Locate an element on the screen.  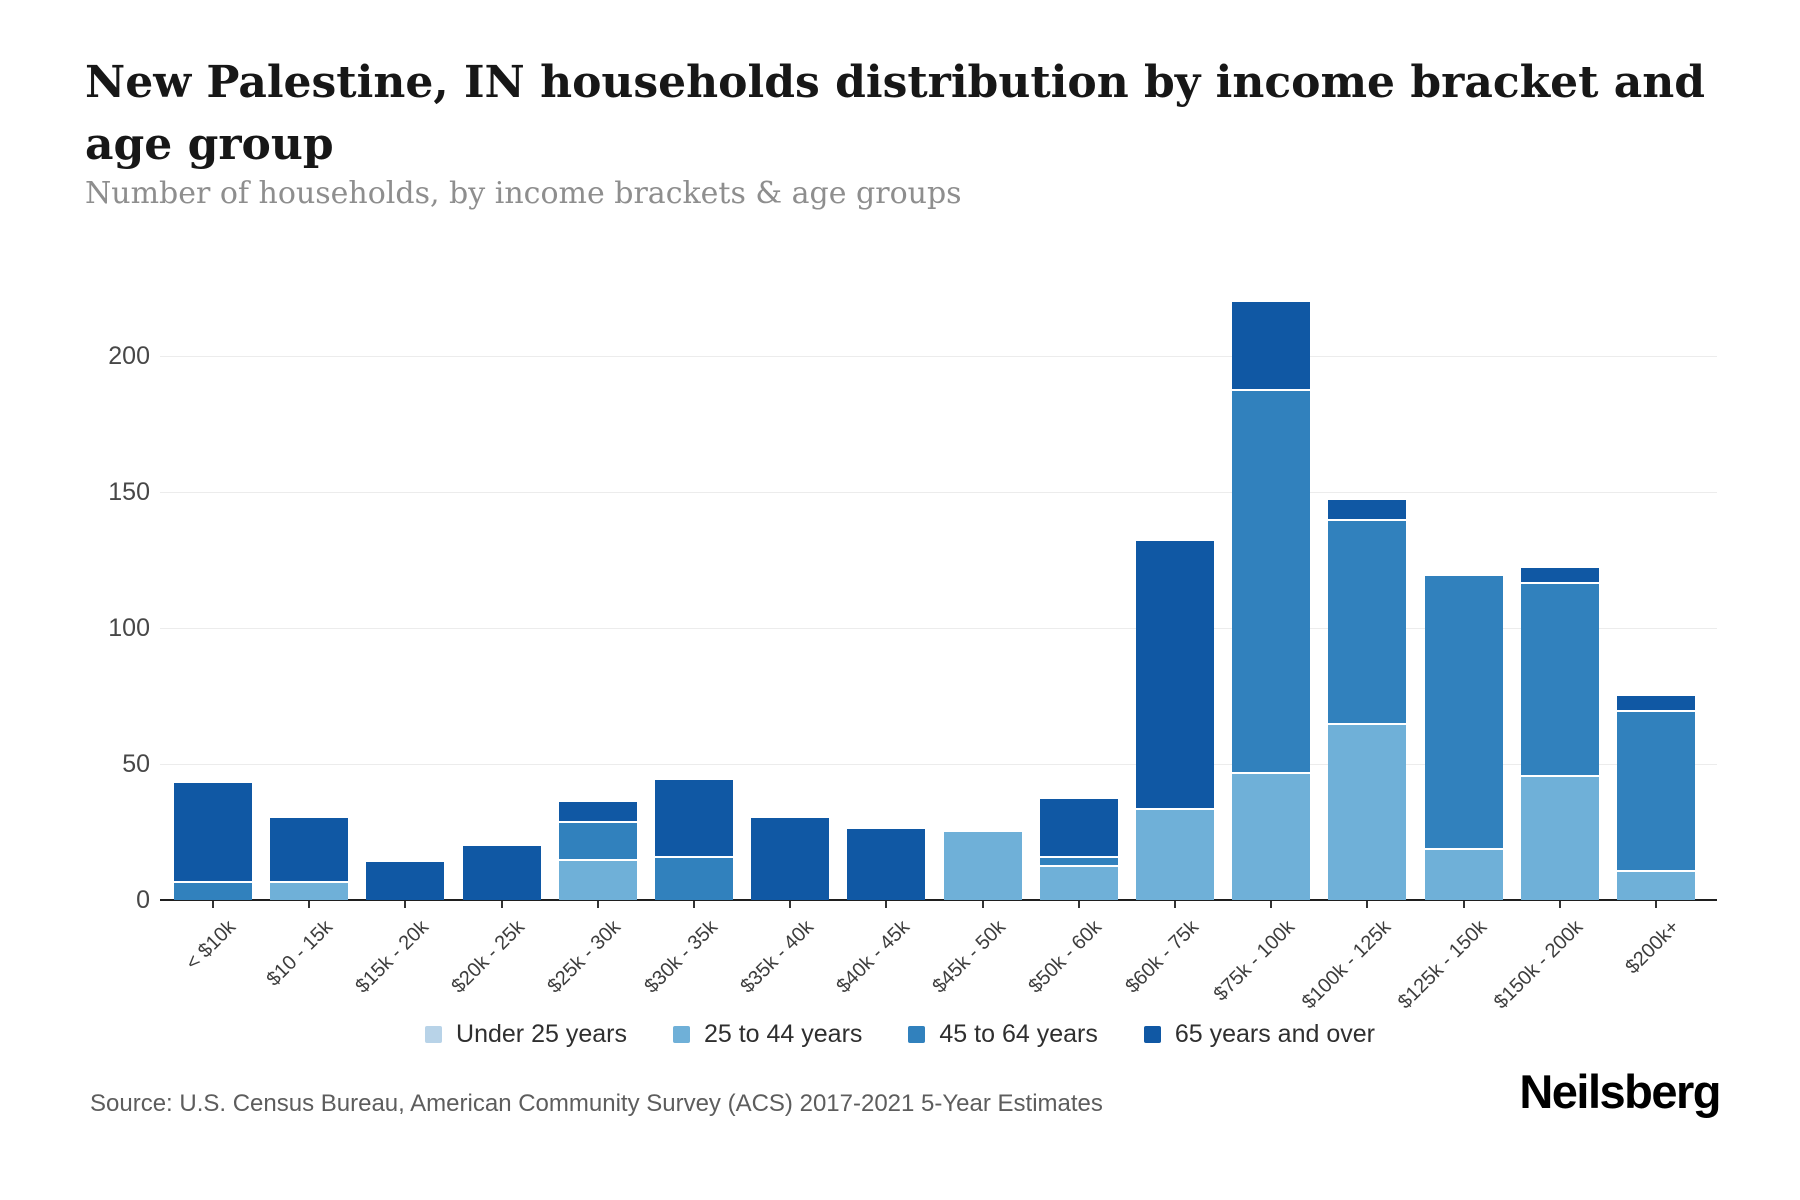
y-axis-label-200: 200 is located at coordinates (129, 356).